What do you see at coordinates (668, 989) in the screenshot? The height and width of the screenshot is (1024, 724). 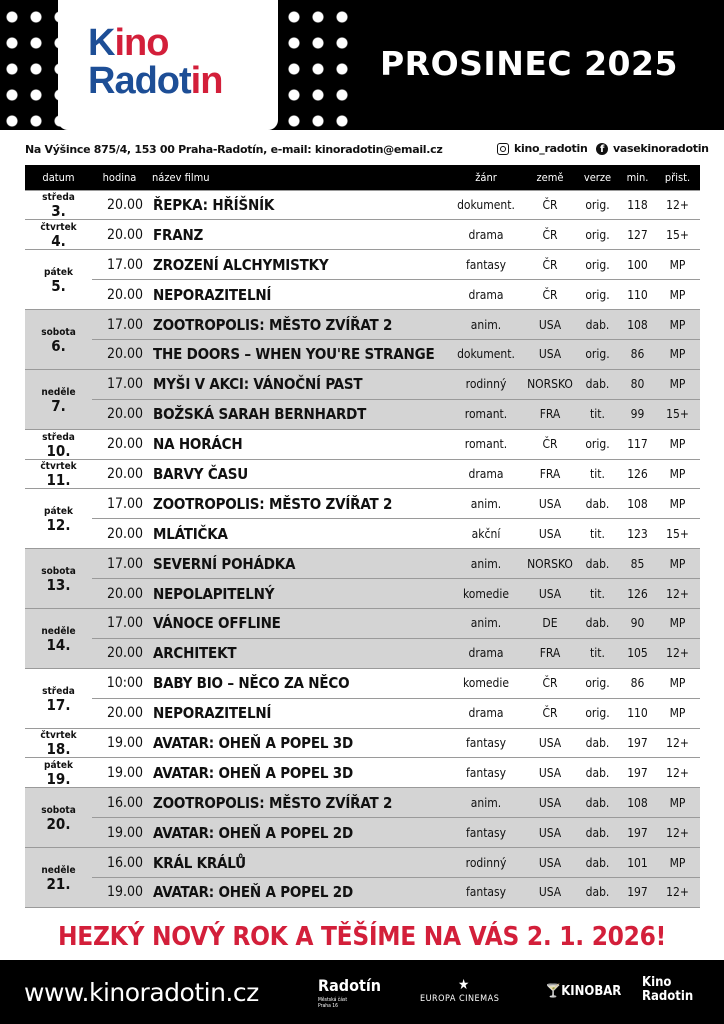 I see `kino-radotin-footer-logo: Kino Radotin` at bounding box center [668, 989].